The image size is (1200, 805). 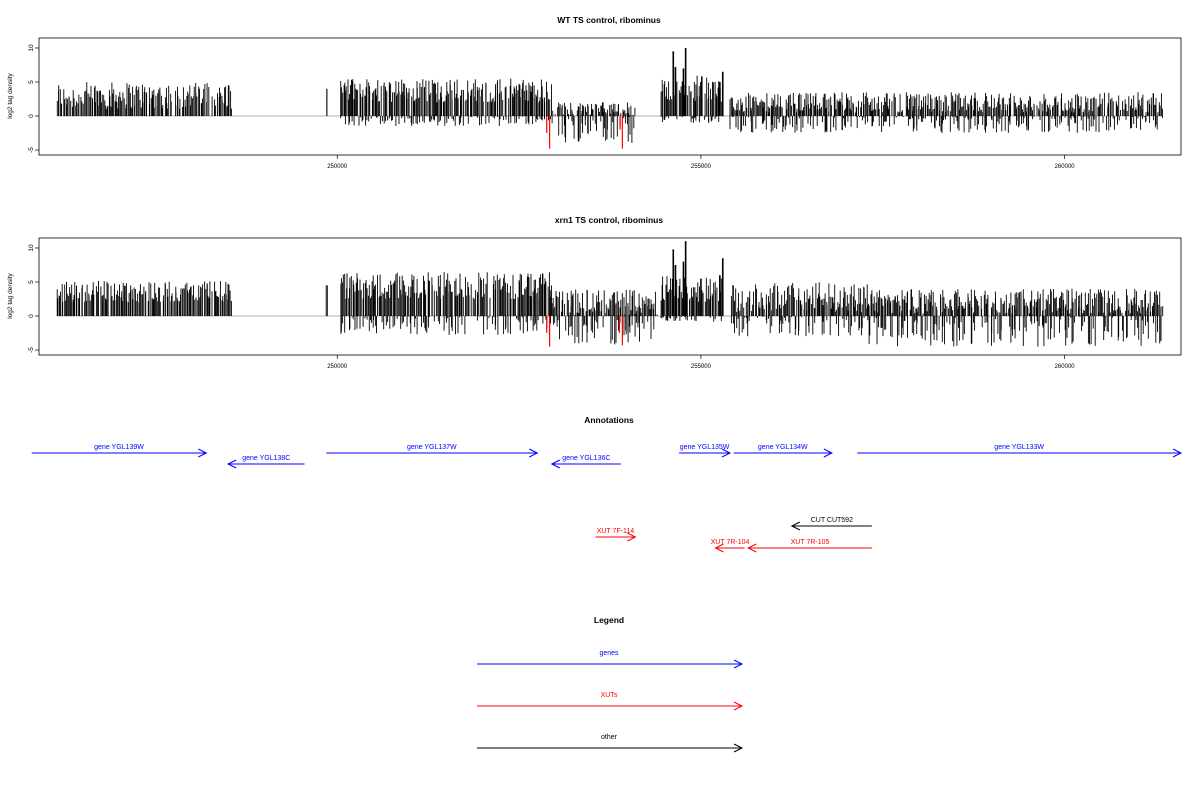 I want to click on wt-y-axis: -5 0 5 10, so click(x=33, y=98).